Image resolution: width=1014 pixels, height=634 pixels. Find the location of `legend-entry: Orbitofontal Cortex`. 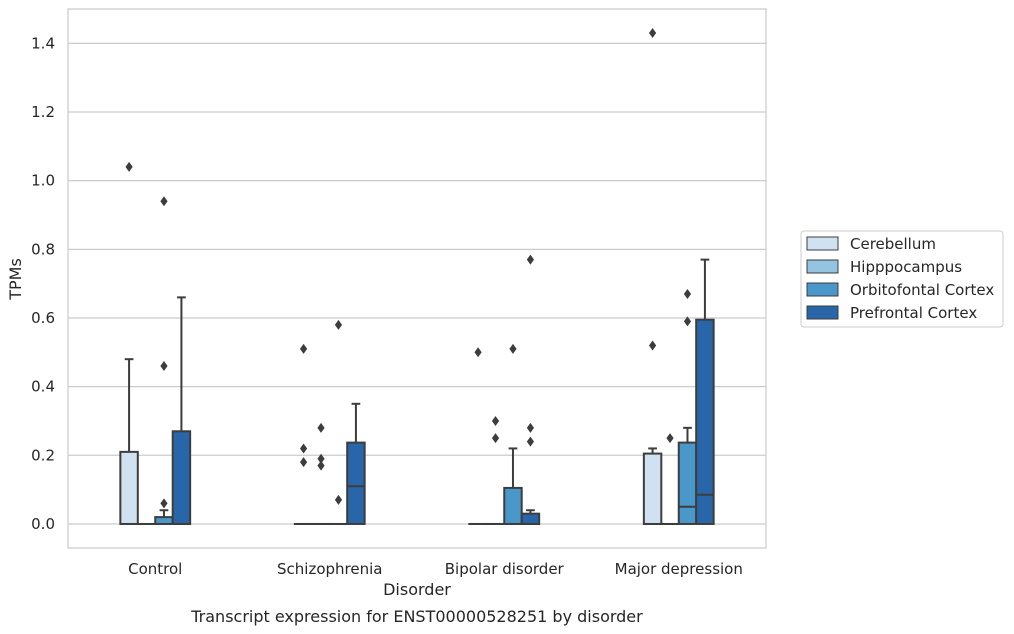

legend-entry: Orbitofontal Cortex is located at coordinates (922, 290).